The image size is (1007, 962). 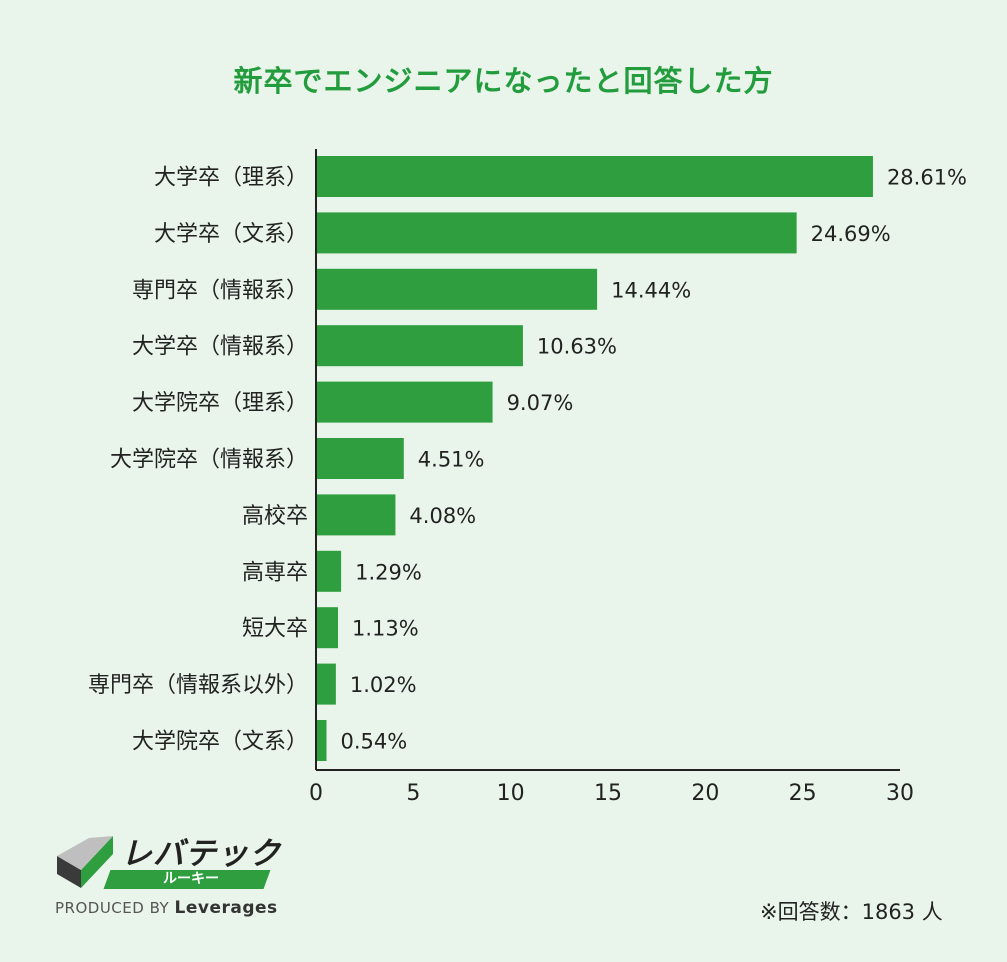 I want to click on x-tick-label: 5, so click(x=413, y=793).